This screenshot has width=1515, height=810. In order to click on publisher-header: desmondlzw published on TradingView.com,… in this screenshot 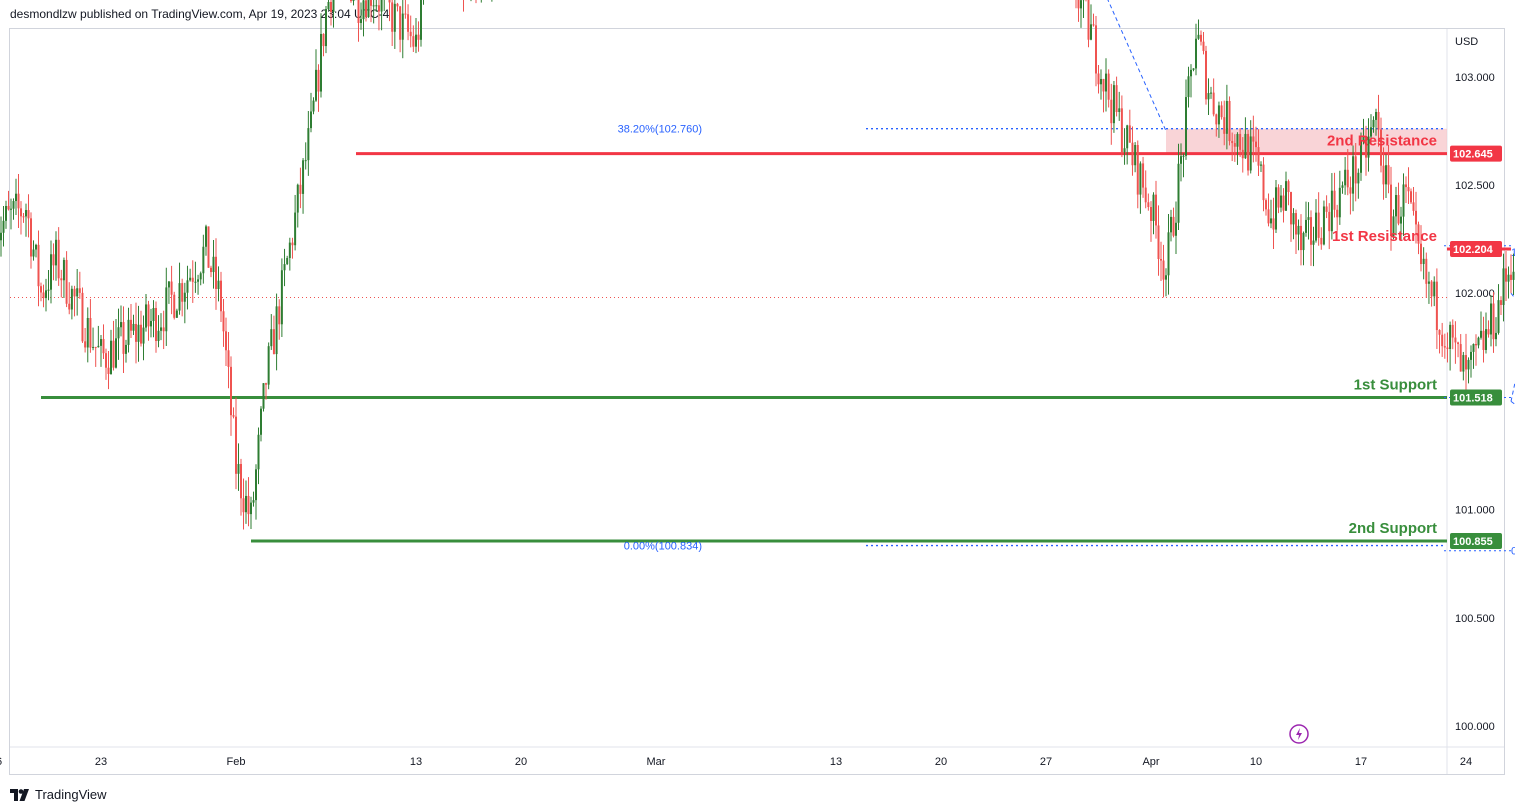, I will do `click(200, 14)`.